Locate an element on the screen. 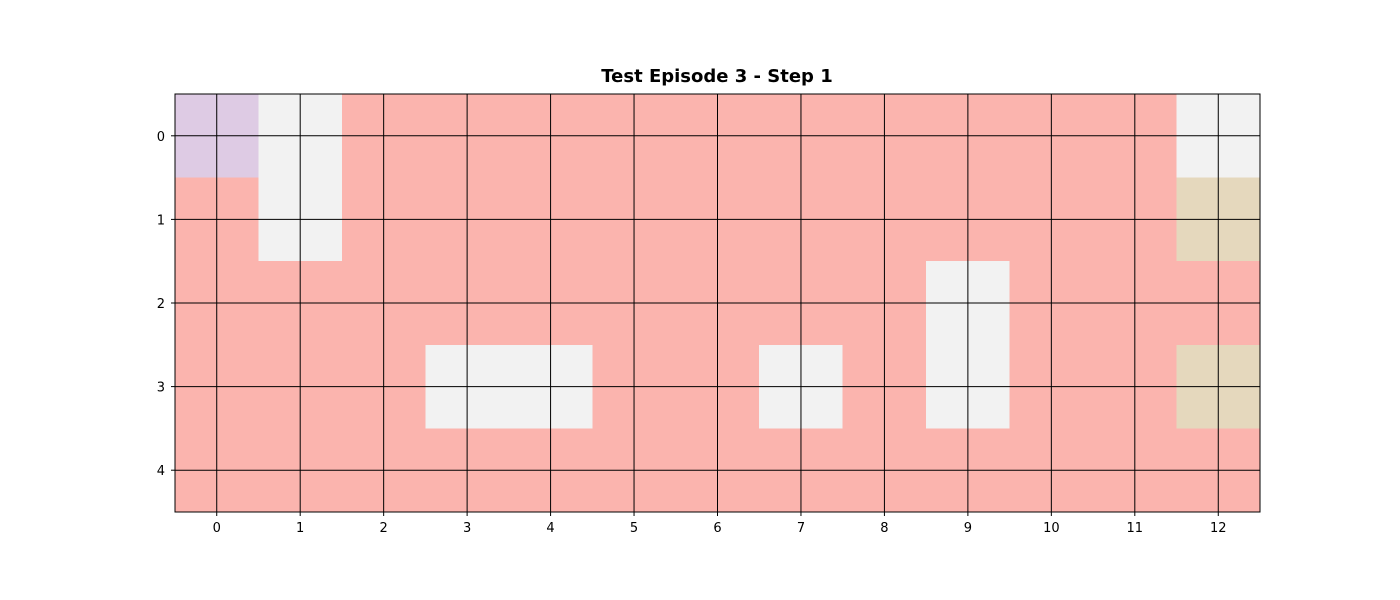  x-tick-label-9: 9 is located at coordinates (968, 528).